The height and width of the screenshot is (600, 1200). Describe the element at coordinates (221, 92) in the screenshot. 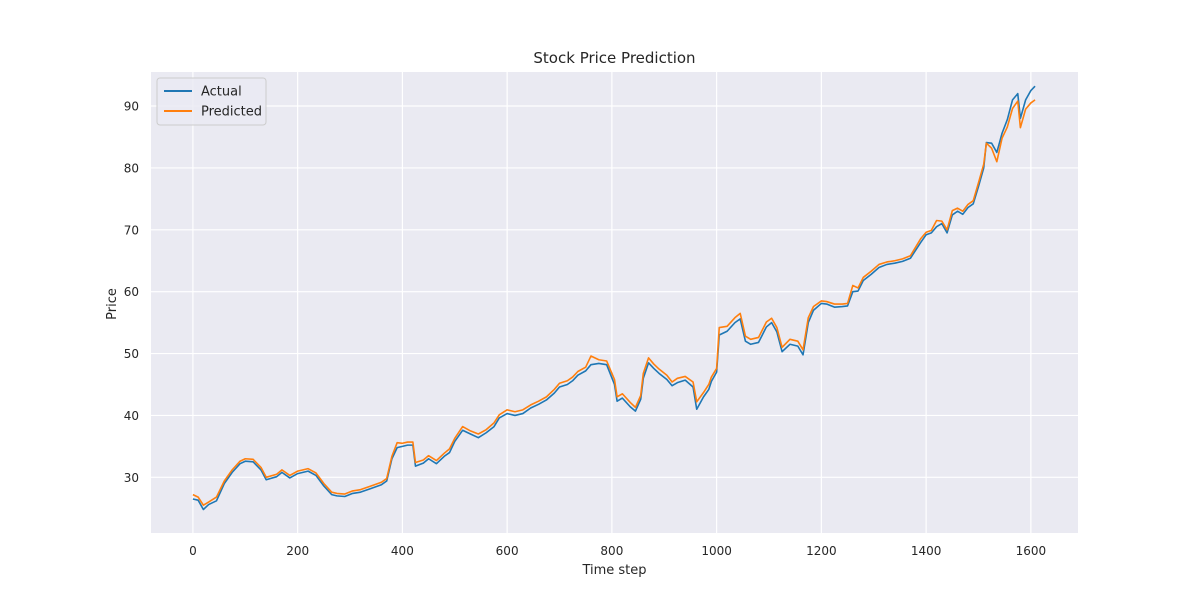

I see `legend-label-actual: Actual` at that location.